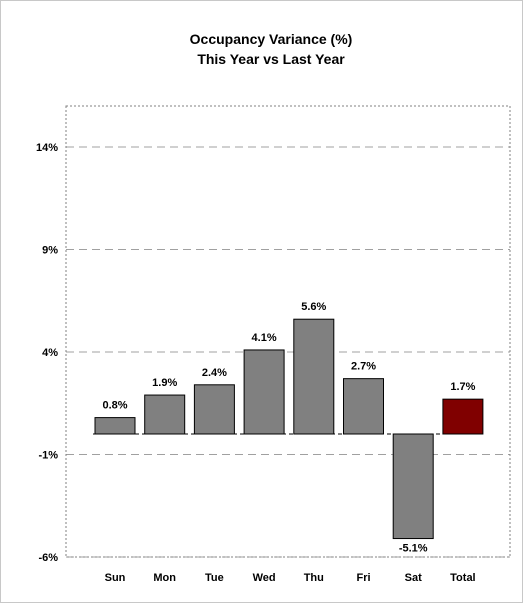 The width and height of the screenshot is (523, 604). Describe the element at coordinates (114, 406) in the screenshot. I see `data-label: 0.8%` at that location.